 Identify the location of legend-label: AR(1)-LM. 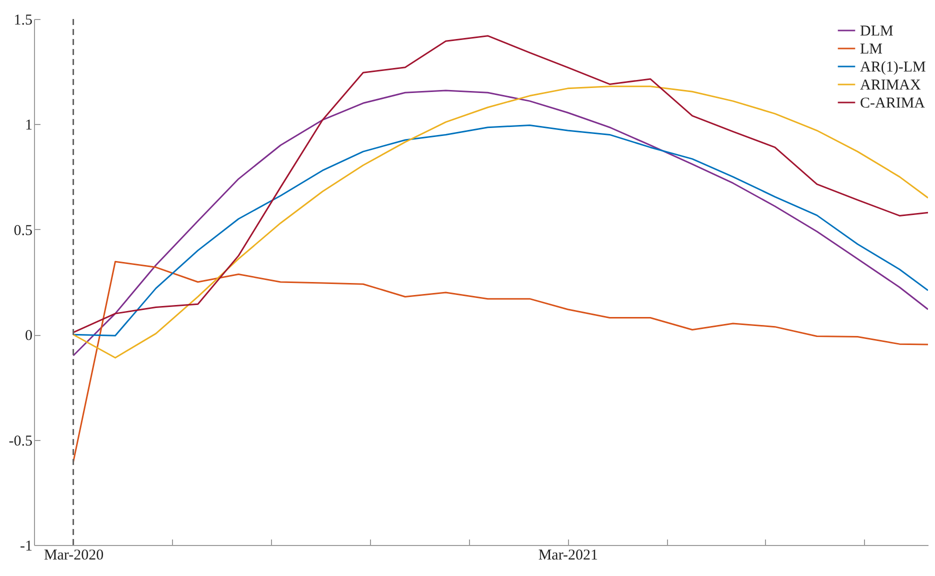
(893, 68).